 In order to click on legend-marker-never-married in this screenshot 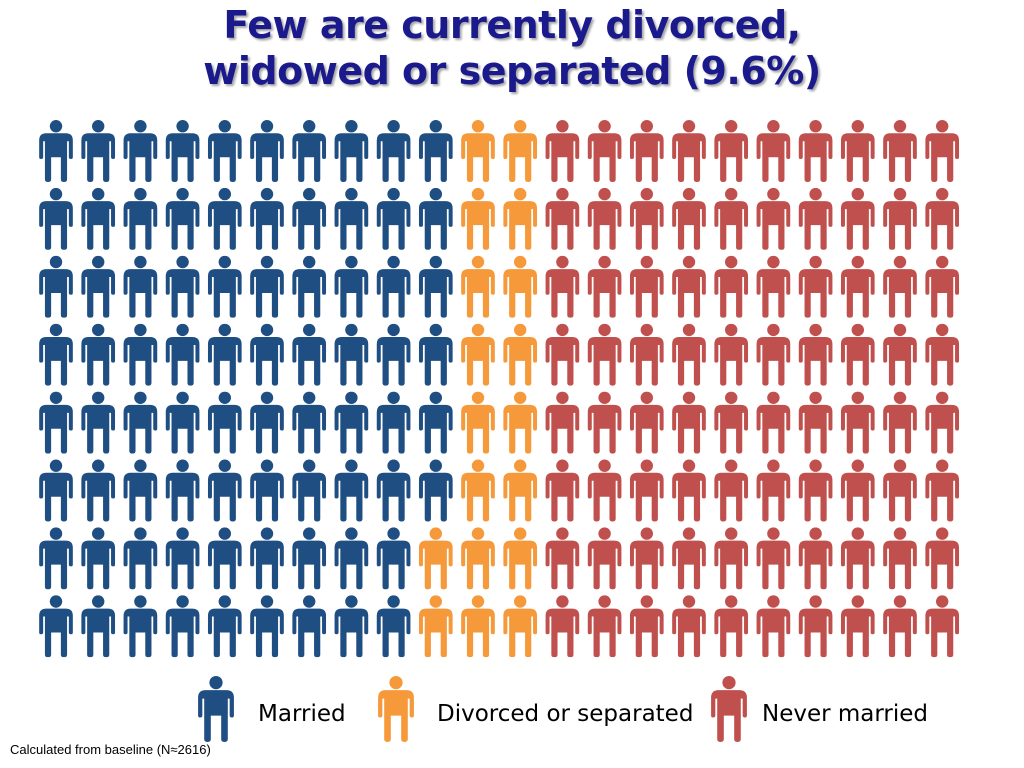, I will do `click(729, 709)`.